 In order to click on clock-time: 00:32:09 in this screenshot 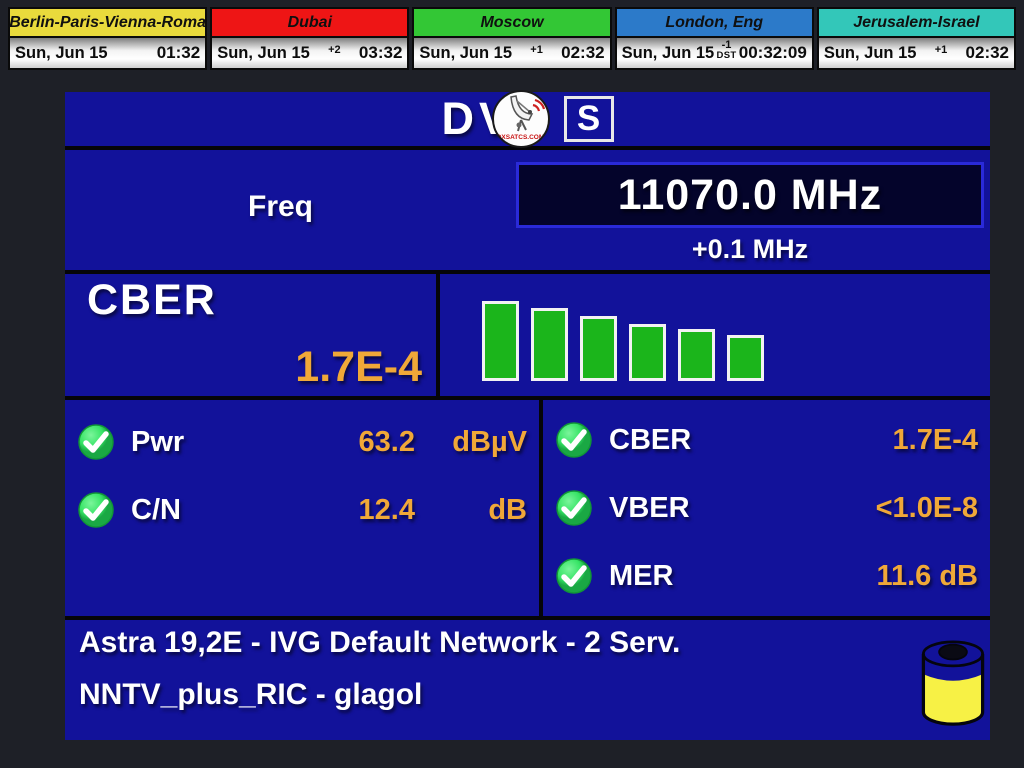, I will do `click(772, 52)`.